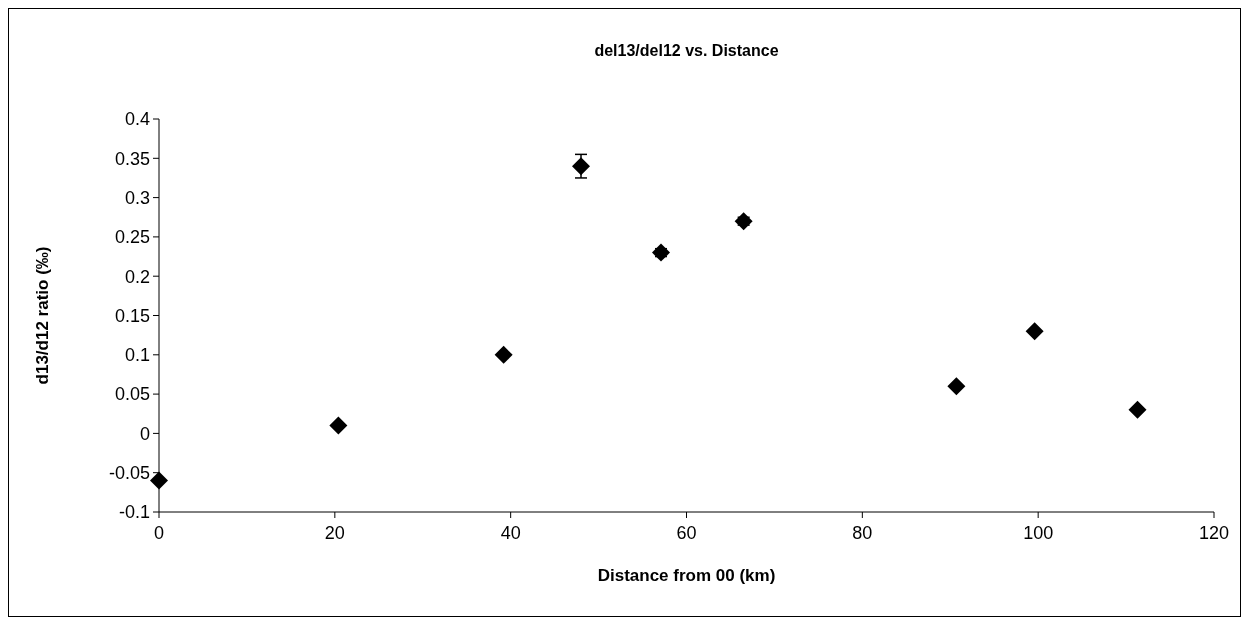  I want to click on y-tick-label: 0.4, so click(137, 119).